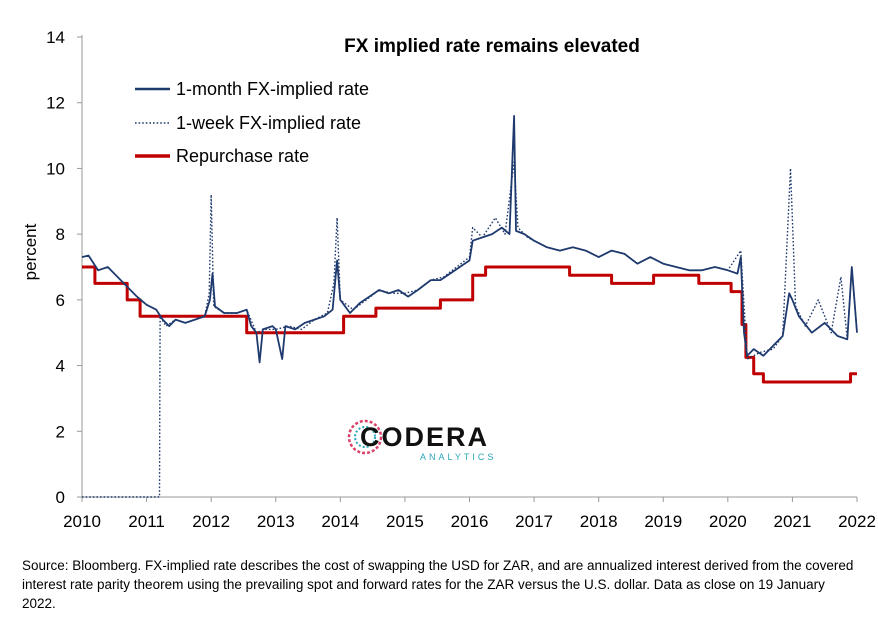  I want to click on y-tick-label: 10, so click(55, 168).